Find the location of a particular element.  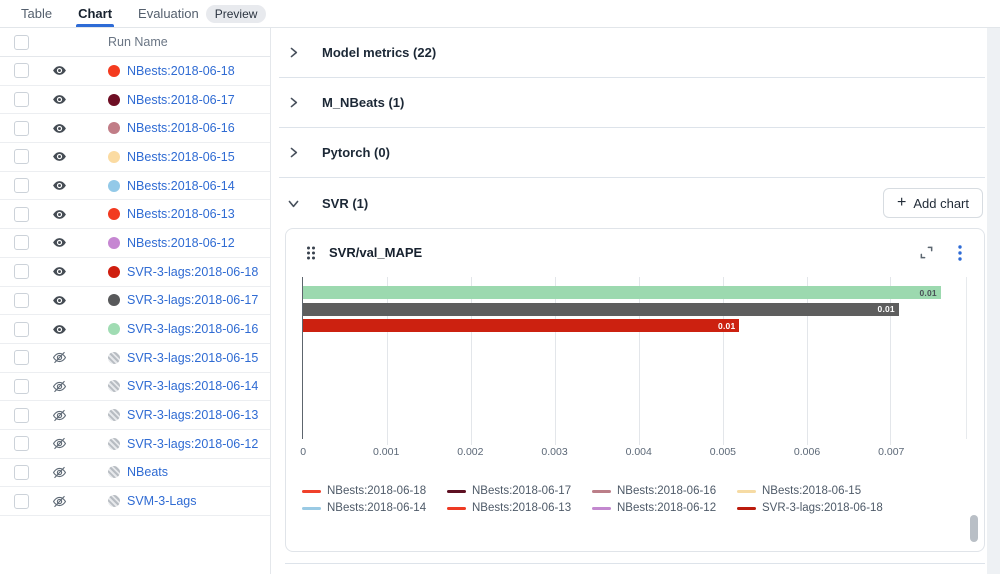

legend-item: SVR-3-lags:2018-06-18 is located at coordinates (810, 508).